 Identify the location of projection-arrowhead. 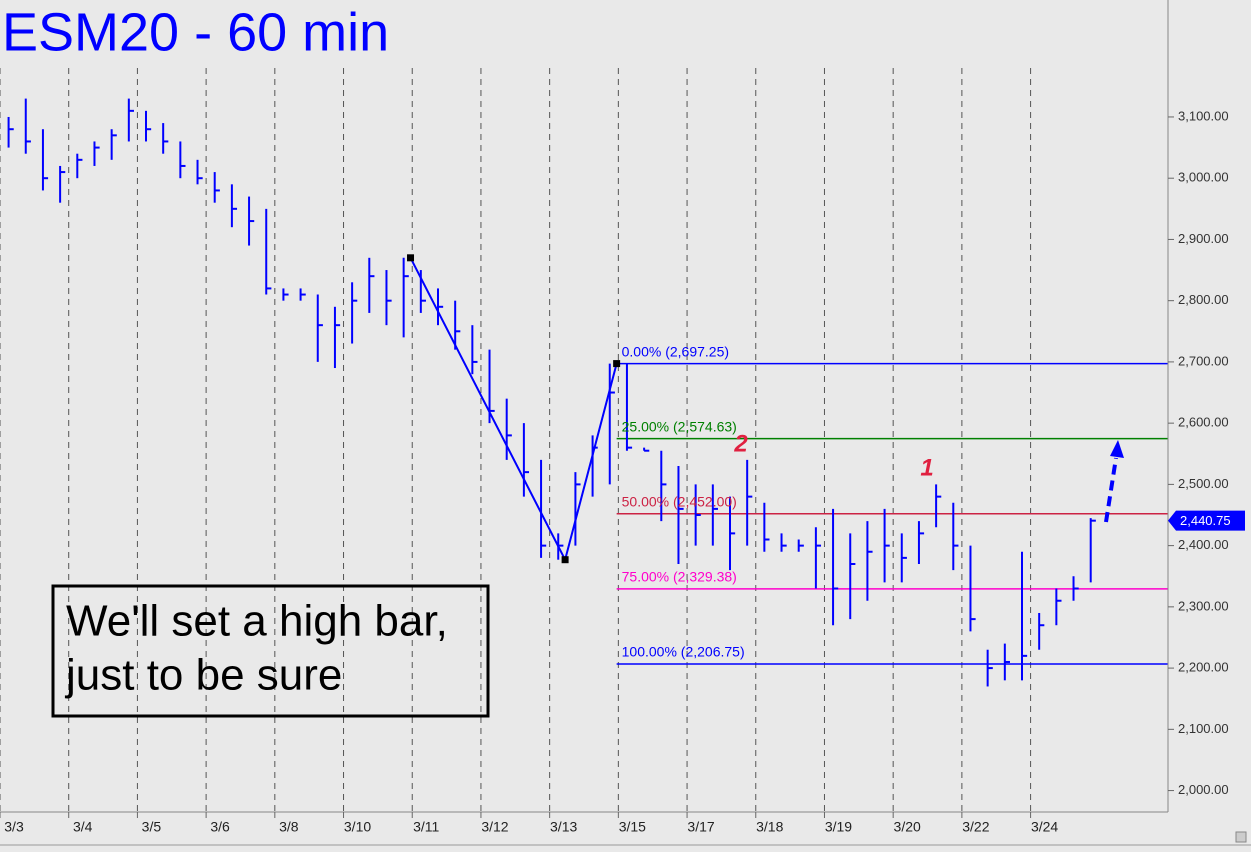
(1117, 449).